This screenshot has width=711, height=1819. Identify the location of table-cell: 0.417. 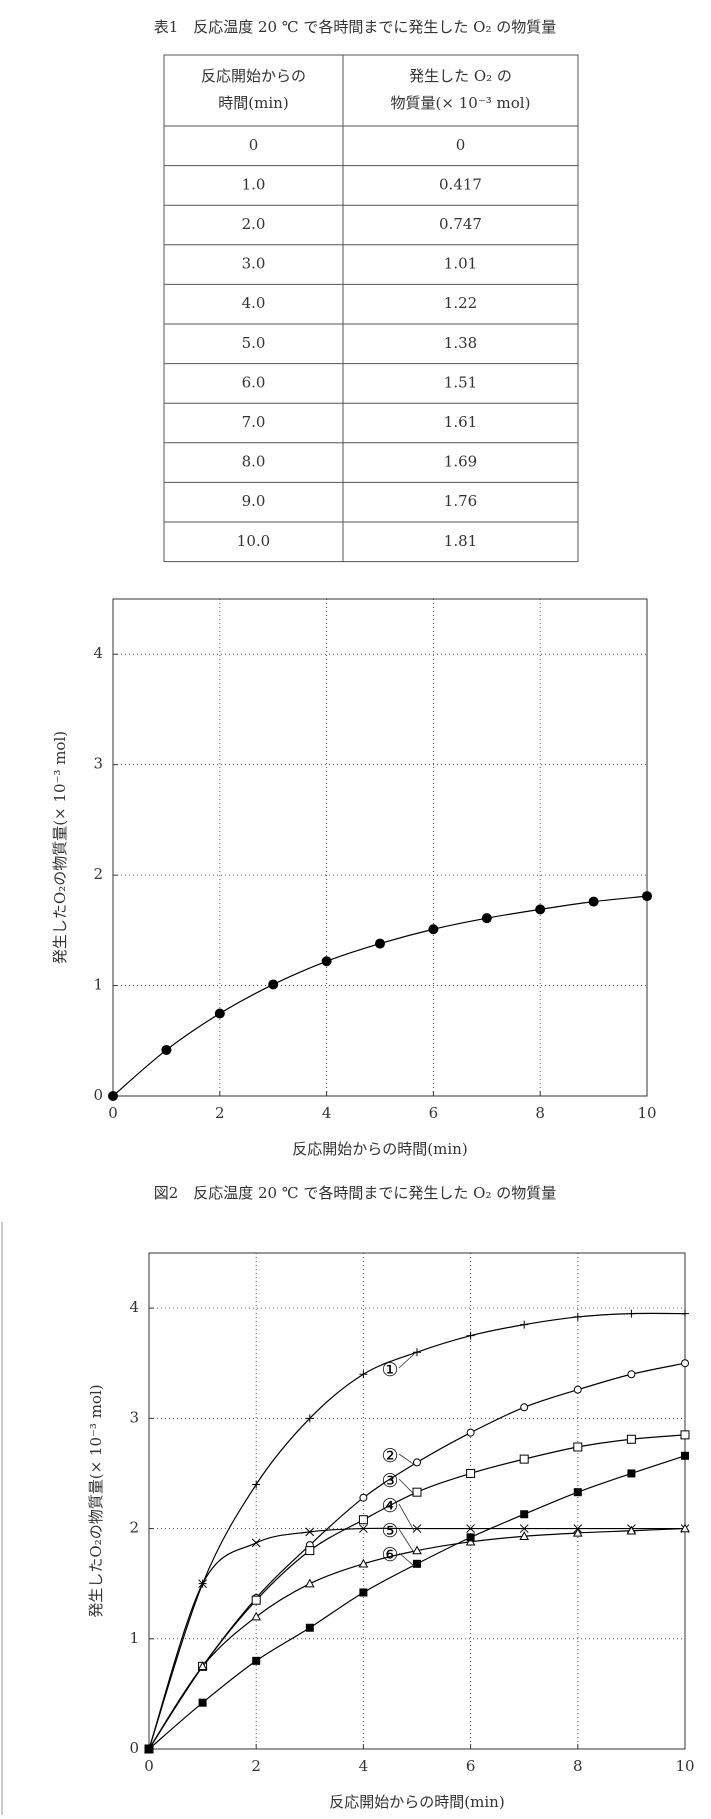
(460, 184).